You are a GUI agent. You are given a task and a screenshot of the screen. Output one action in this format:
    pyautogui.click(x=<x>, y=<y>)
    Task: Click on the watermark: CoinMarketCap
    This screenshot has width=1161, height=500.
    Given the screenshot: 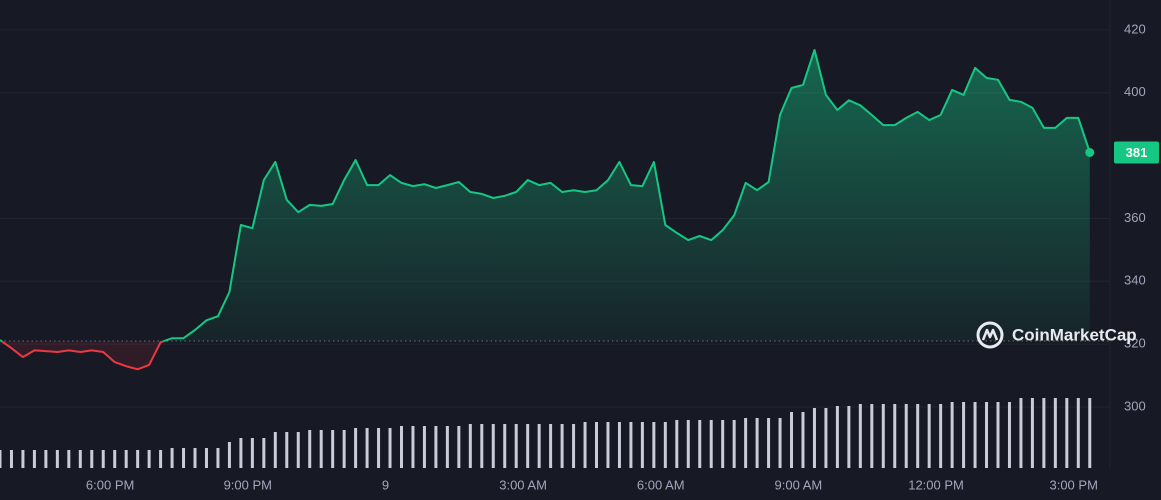 What is the action you would take?
    pyautogui.click(x=1056, y=335)
    